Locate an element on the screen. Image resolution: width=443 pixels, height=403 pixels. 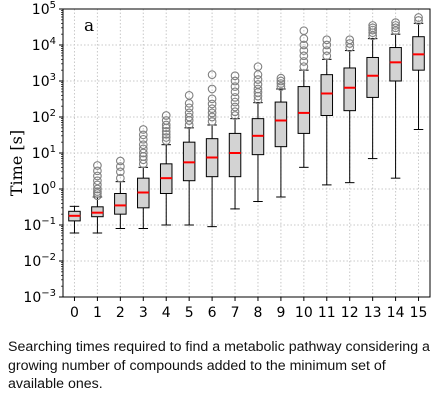
y-tick-label: 10⁻³ is located at coordinates (39, 297).